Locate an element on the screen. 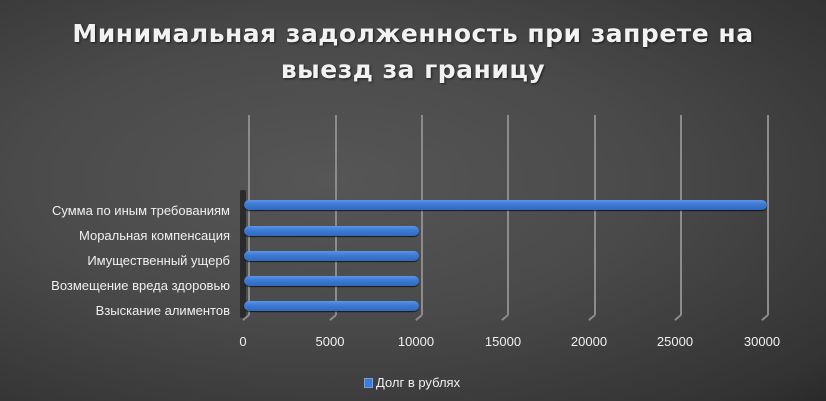  legend: Долг в рублях is located at coordinates (412, 382).